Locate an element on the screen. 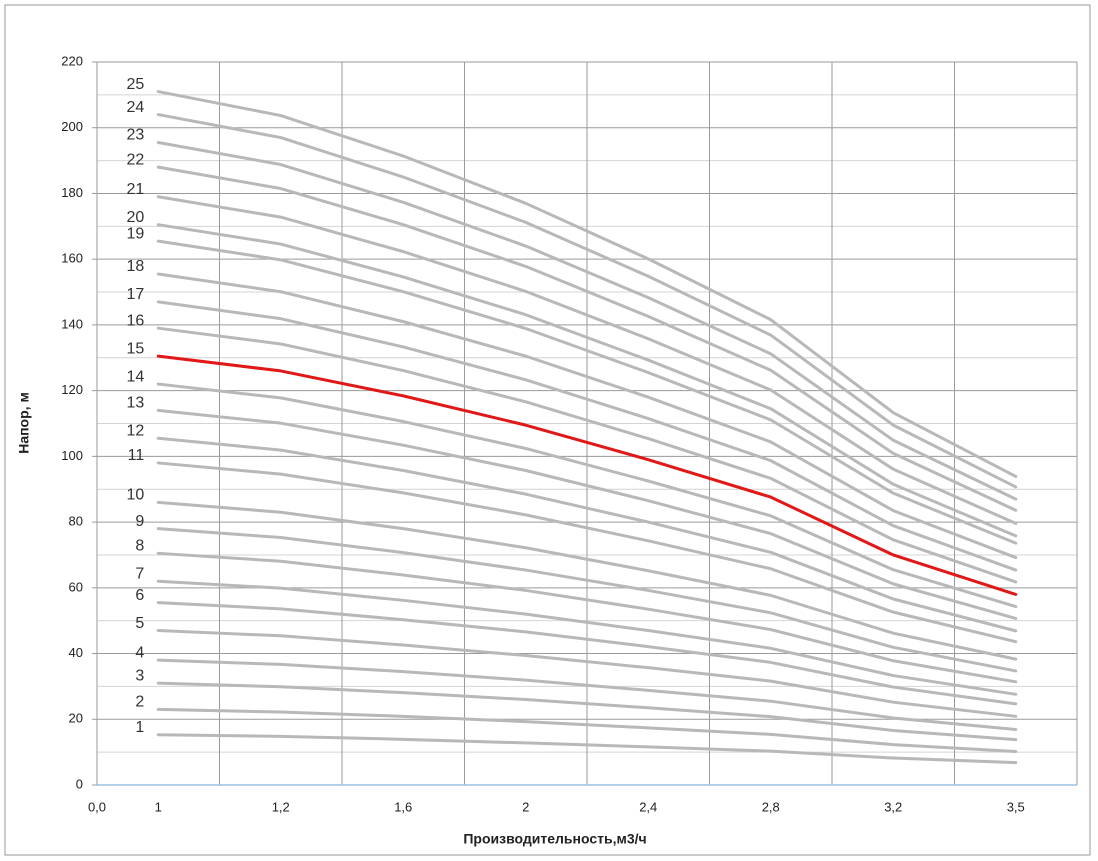 The height and width of the screenshot is (861, 1098). curve-label: 17 is located at coordinates (135, 294).